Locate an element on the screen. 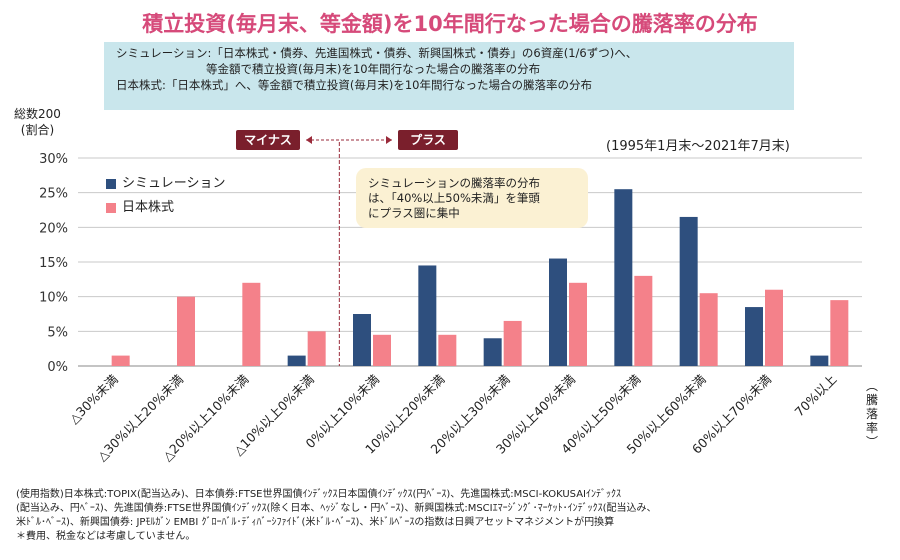  x-axis-label-char: ︶ is located at coordinates (872, 442).